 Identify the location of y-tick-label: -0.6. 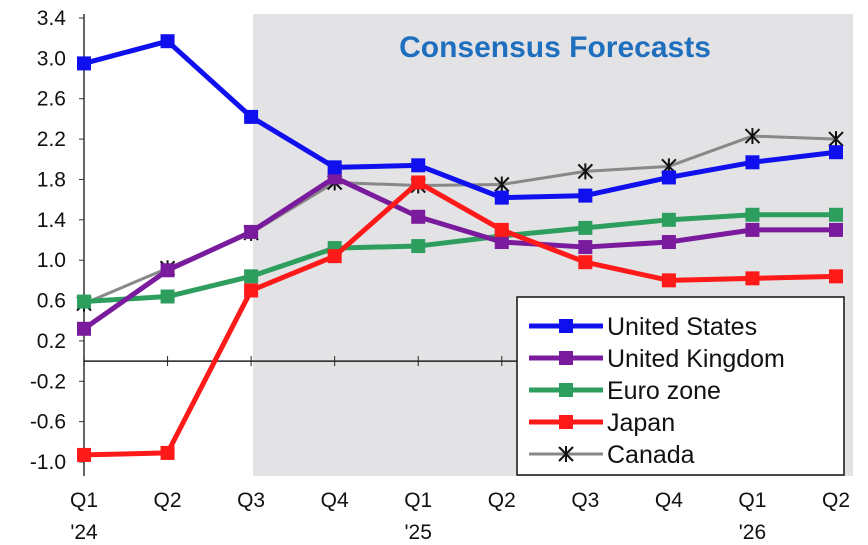
(48, 422).